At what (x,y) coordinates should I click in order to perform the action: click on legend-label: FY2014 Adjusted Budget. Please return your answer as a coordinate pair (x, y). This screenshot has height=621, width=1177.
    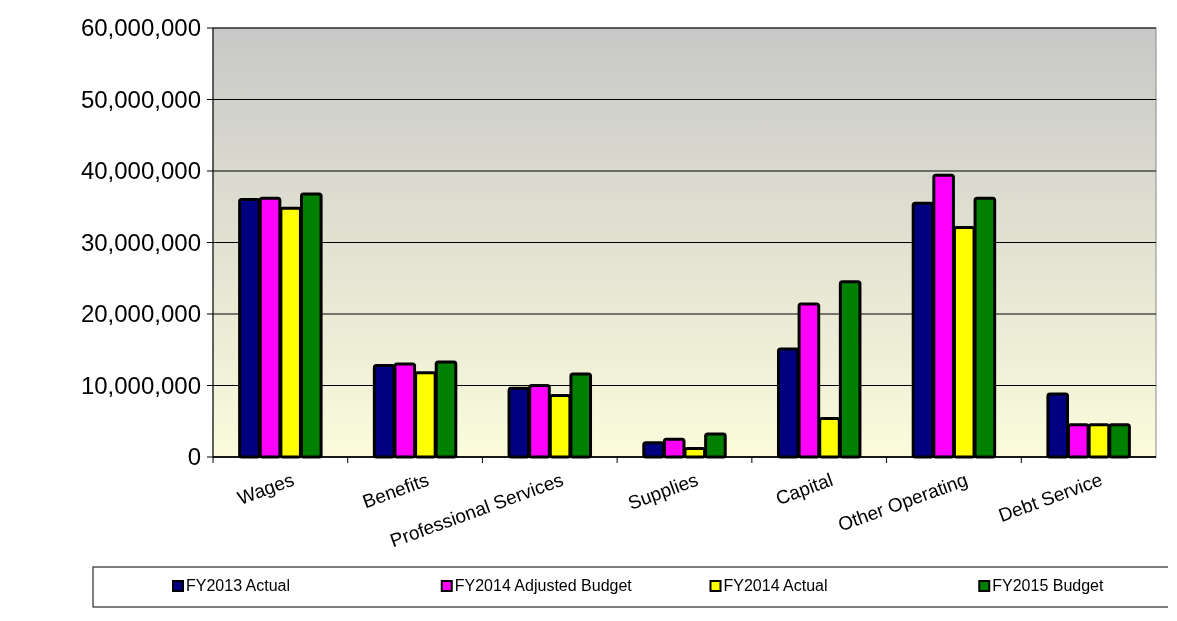
    Looking at the image, I should click on (543, 585).